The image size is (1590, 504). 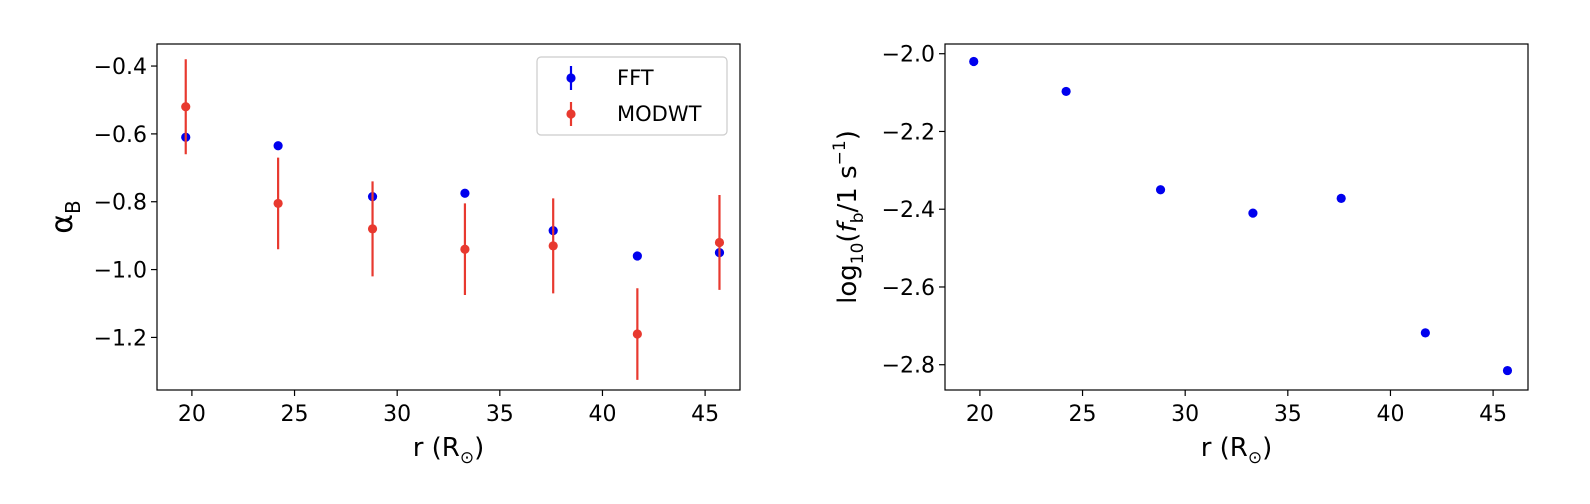 I want to click on legend: FFT MODWT, so click(x=632, y=96).